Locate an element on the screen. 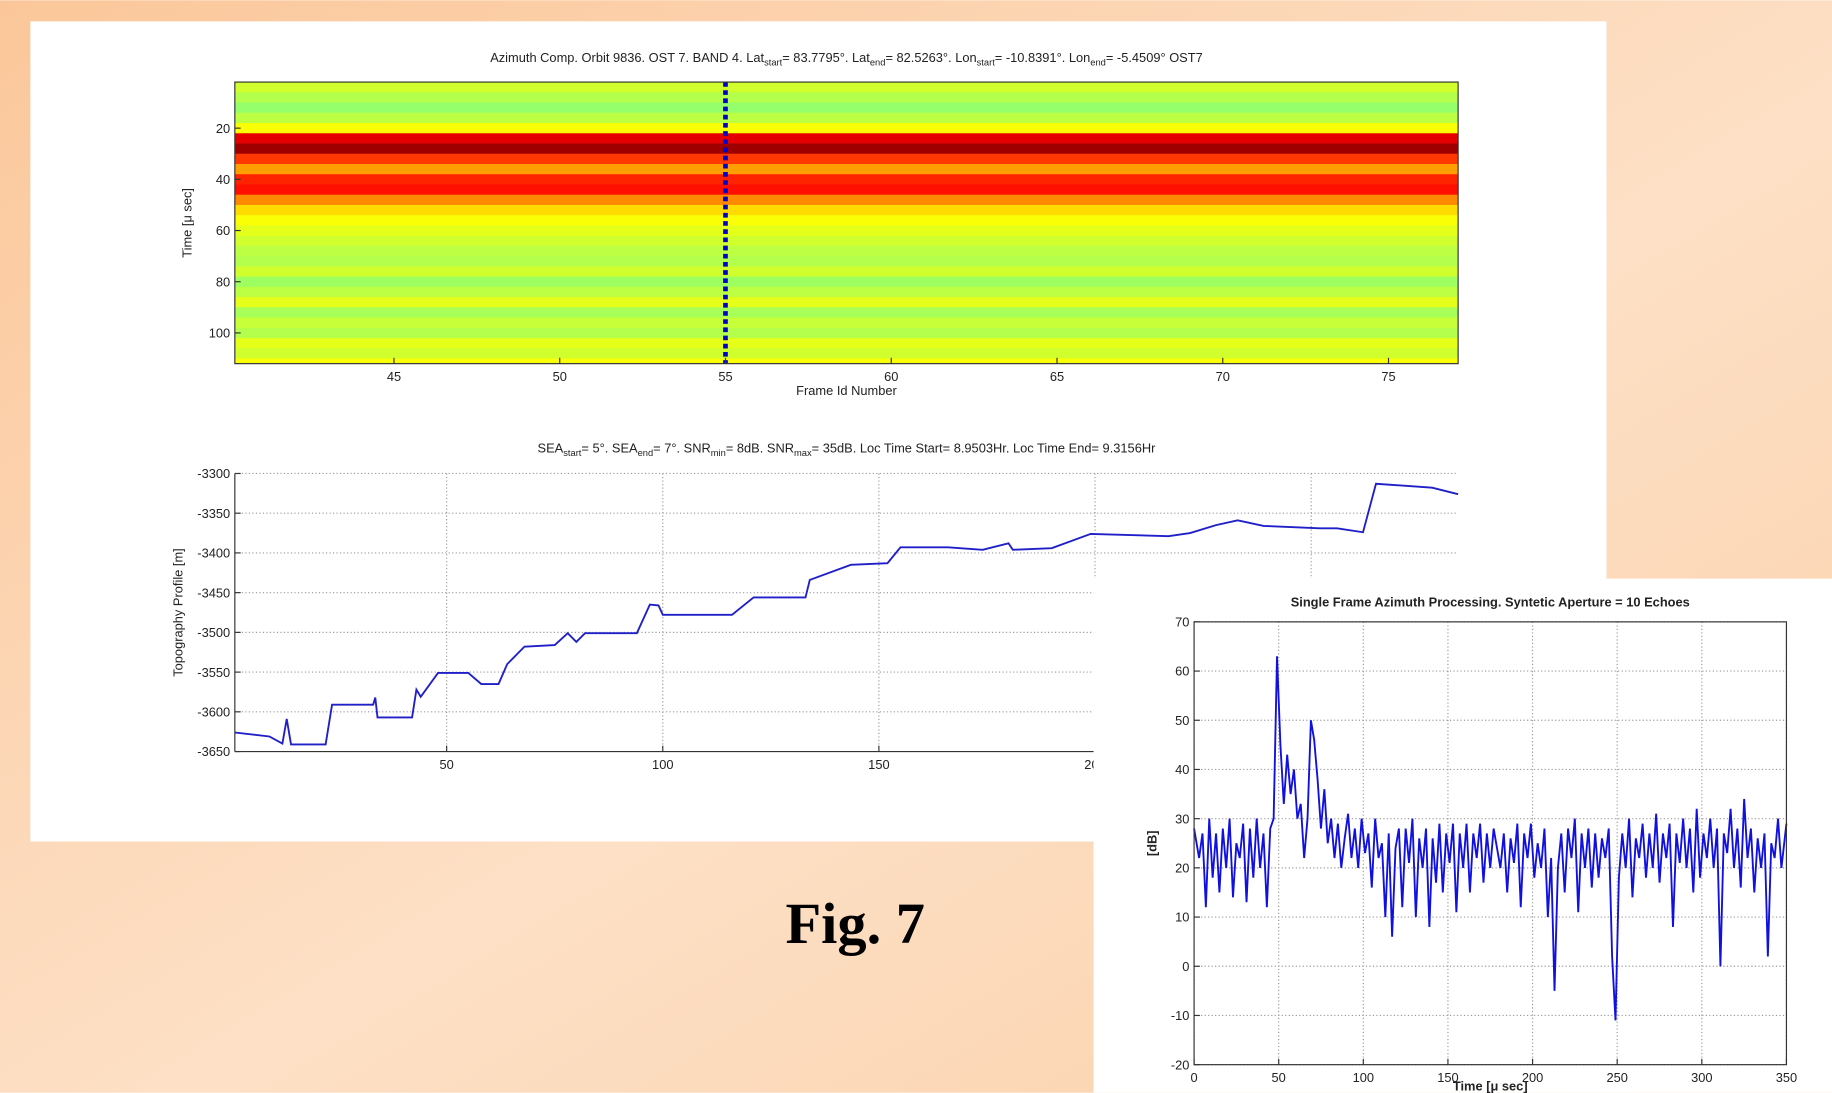 Image resolution: width=1832 pixels, height=1093 pixels. x-axis-label: Frame Id Number is located at coordinates (846, 390).